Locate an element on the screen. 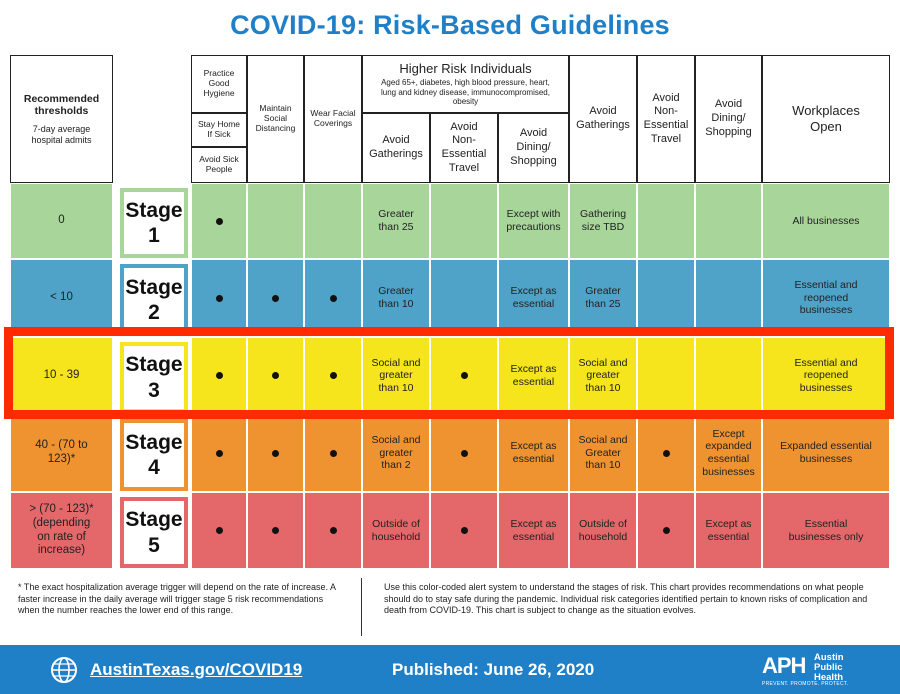 This screenshot has height=694, width=900. stage-5-badge: Stage 5 is located at coordinates (154, 532).